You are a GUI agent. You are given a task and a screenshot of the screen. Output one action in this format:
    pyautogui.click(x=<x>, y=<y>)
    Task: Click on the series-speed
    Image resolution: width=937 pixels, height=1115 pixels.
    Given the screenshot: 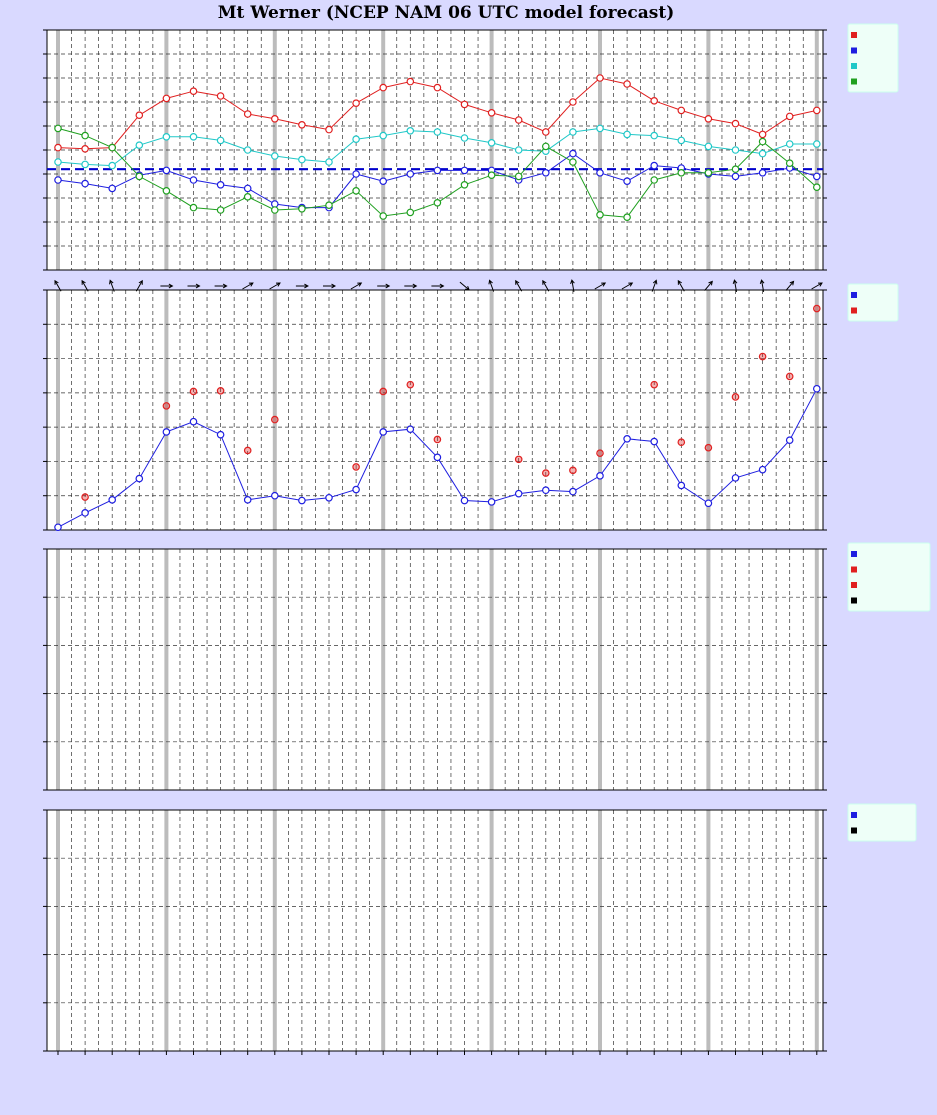 What is the action you would take?
    pyautogui.click(x=437, y=458)
    